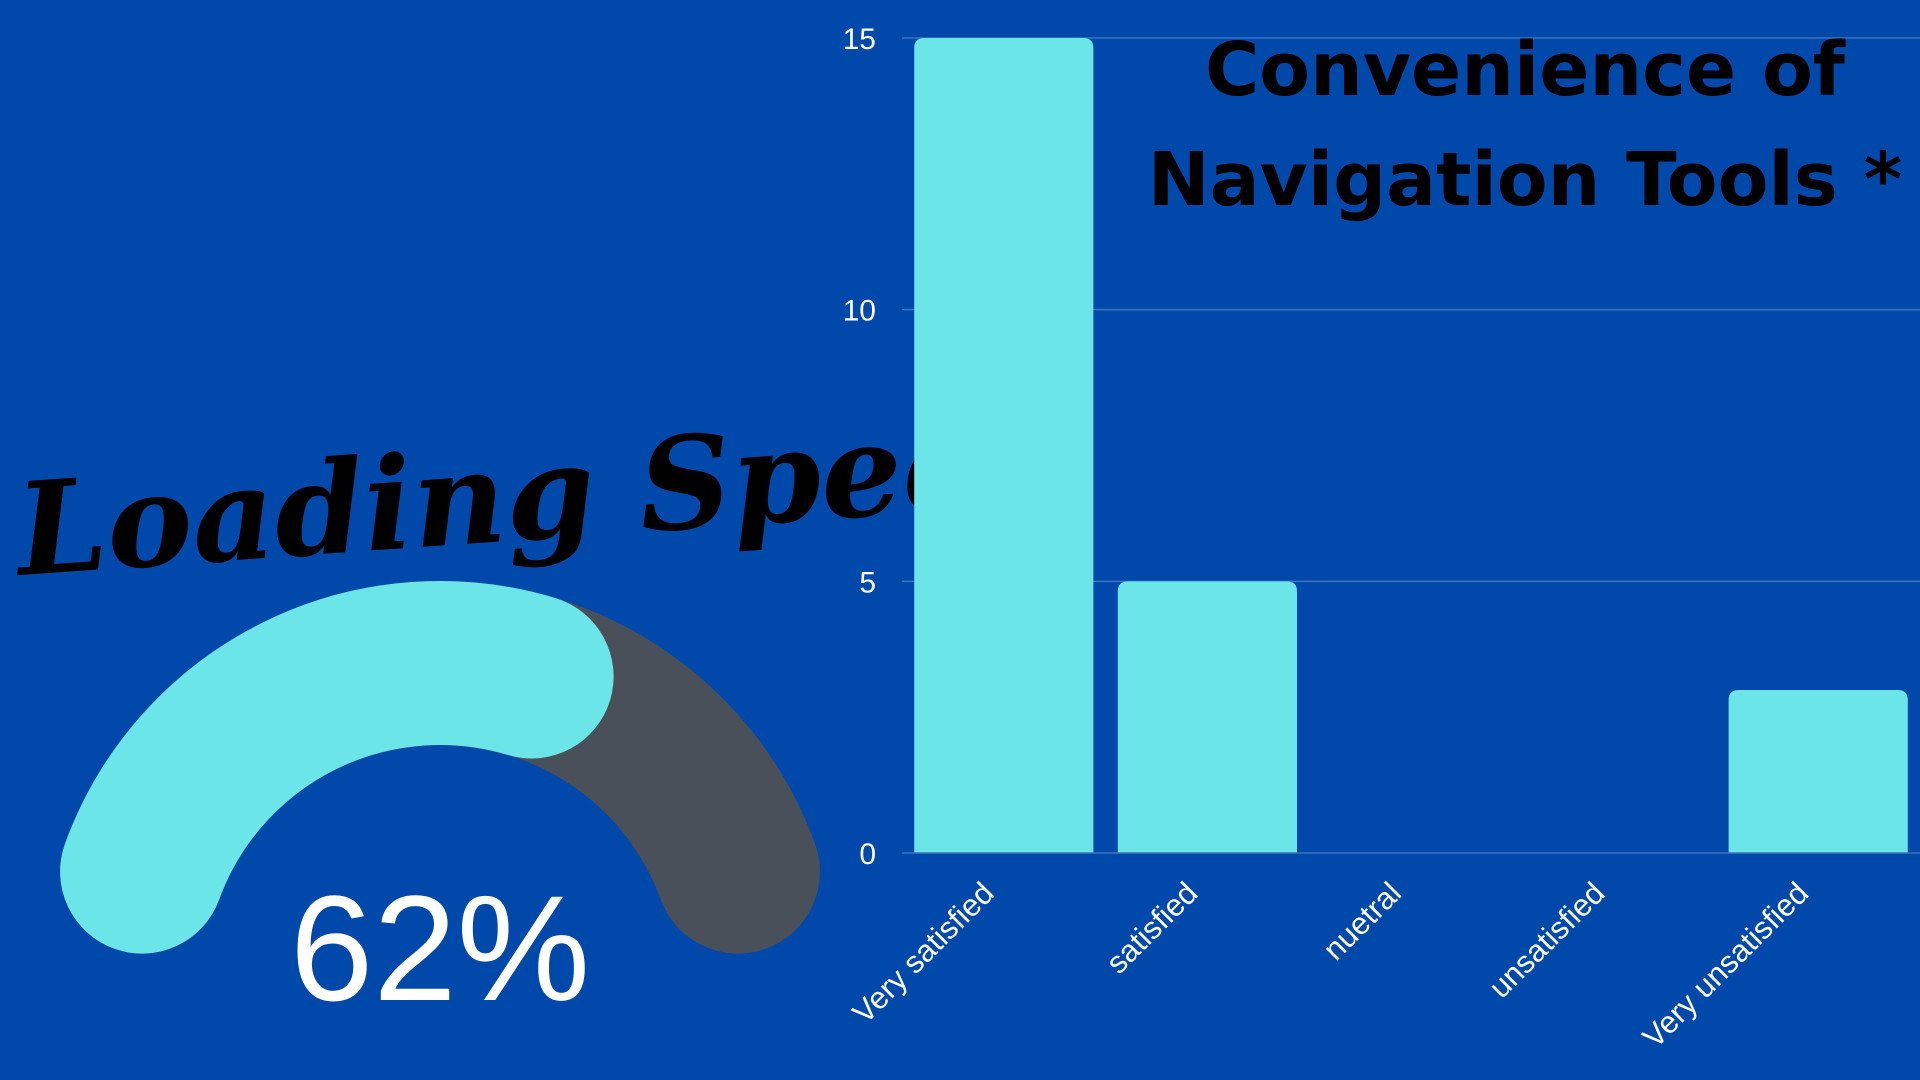  I want to click on gauge-value-label: 62%, so click(440, 948).